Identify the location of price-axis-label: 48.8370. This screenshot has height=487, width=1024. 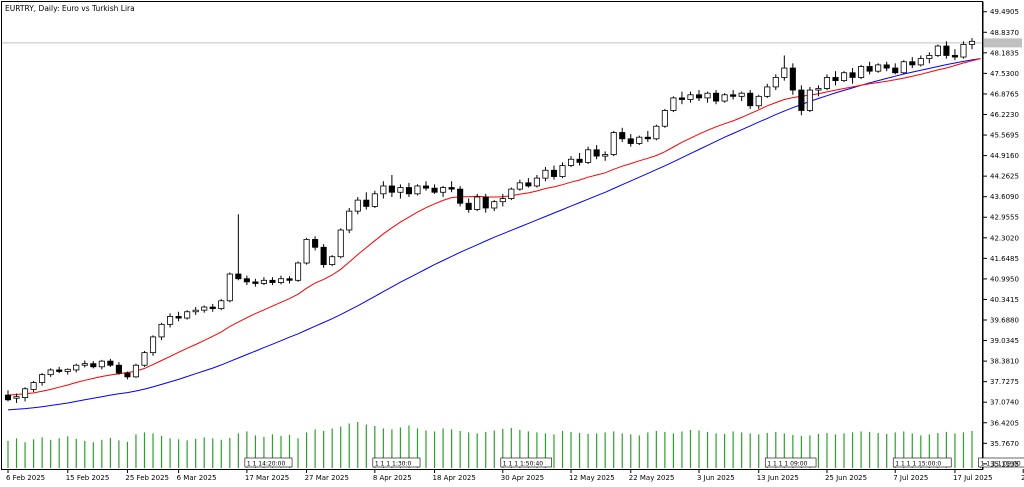
(1004, 33).